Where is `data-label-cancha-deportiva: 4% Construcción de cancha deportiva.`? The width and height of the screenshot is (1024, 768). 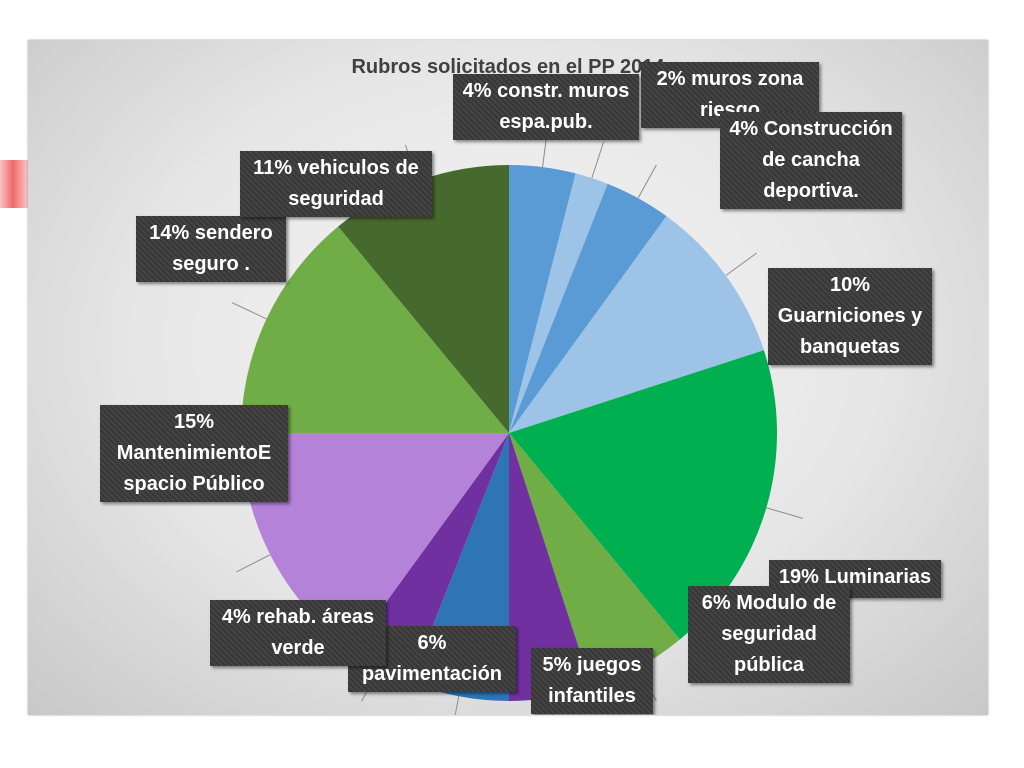 data-label-cancha-deportiva: 4% Construcción de cancha deportiva. is located at coordinates (811, 160).